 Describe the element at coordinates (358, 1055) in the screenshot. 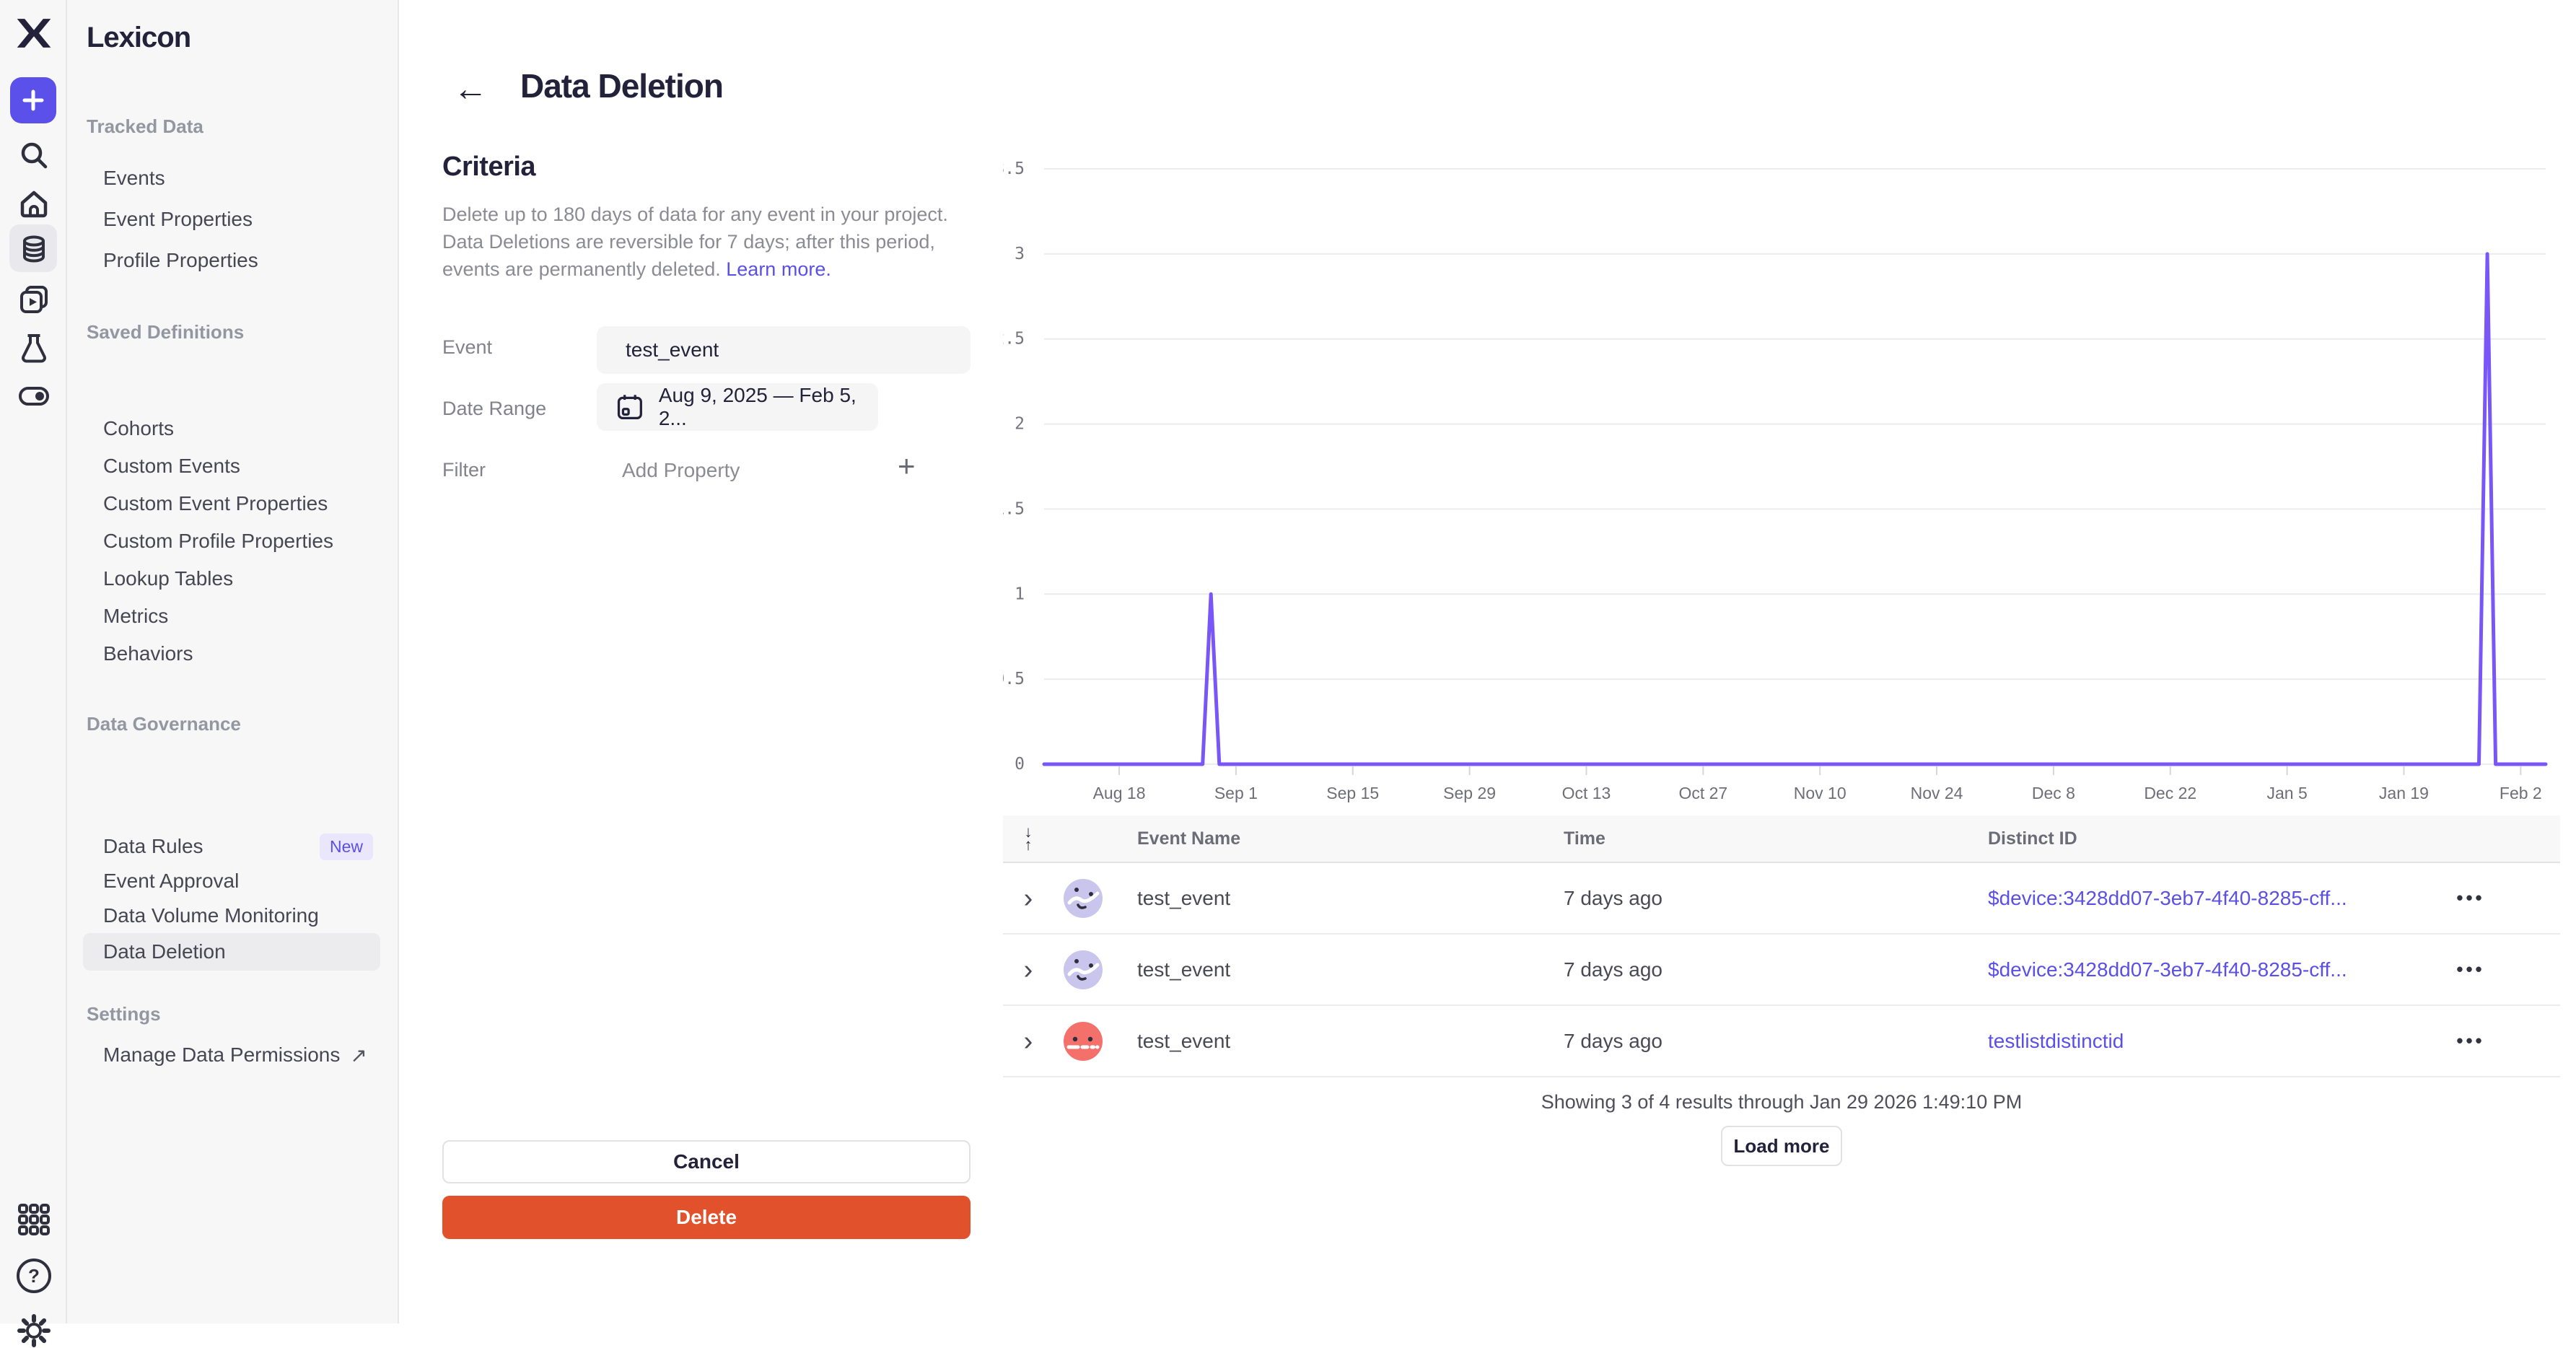

I see `external-link-icon: ↗` at that location.